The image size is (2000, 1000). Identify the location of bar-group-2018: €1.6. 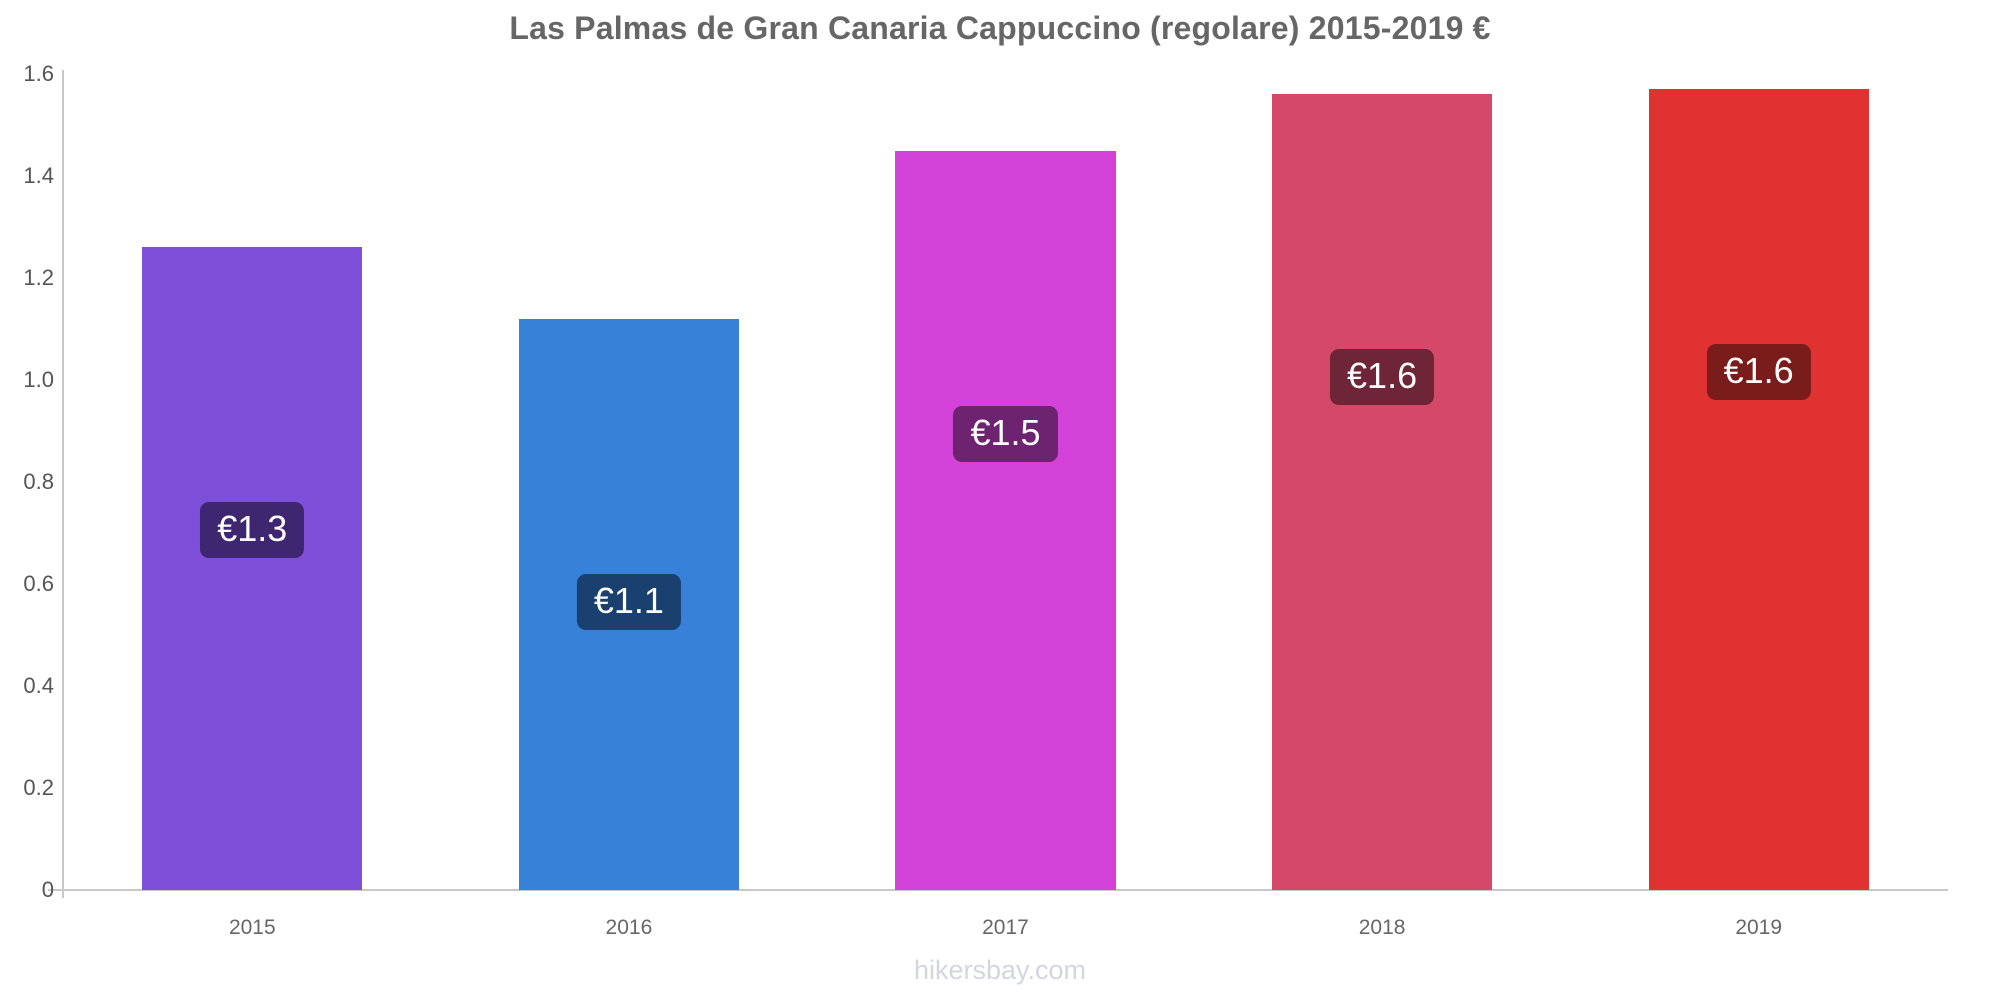
(1382, 445).